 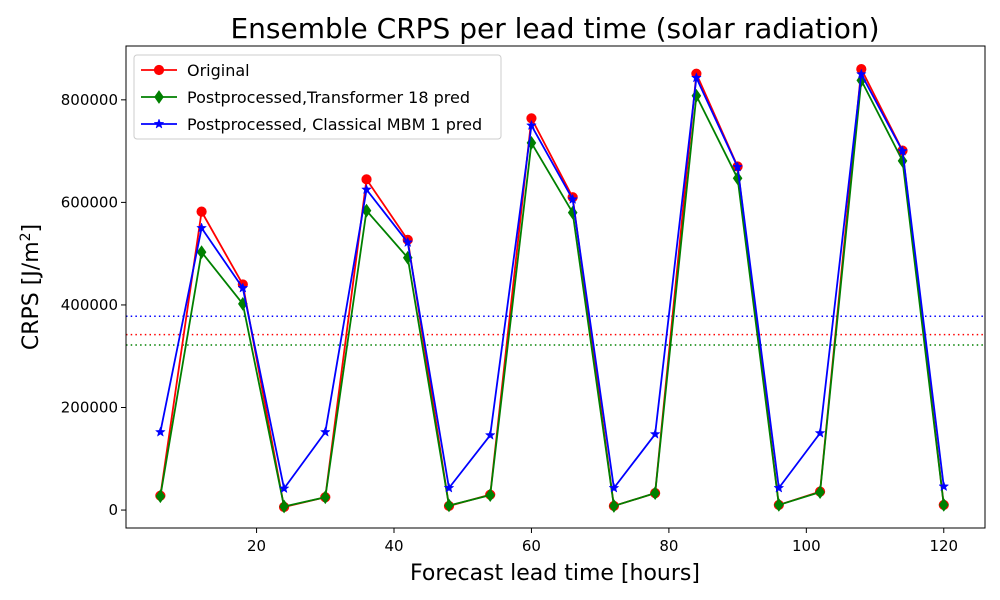 What do you see at coordinates (943, 546) in the screenshot?
I see `x-tick-label: 120` at bounding box center [943, 546].